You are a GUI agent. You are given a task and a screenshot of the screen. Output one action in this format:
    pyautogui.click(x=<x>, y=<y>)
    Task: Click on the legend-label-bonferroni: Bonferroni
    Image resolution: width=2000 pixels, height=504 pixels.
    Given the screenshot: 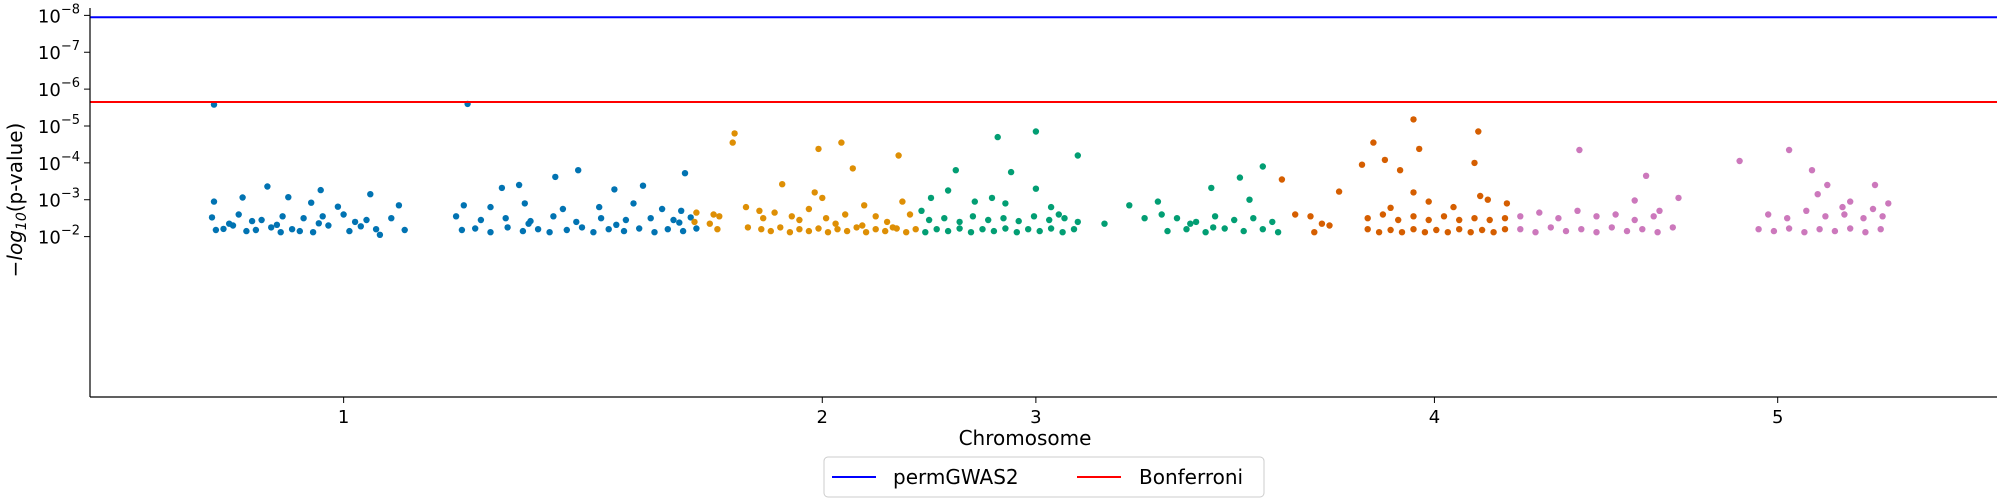 What is the action you would take?
    pyautogui.click(x=1191, y=477)
    